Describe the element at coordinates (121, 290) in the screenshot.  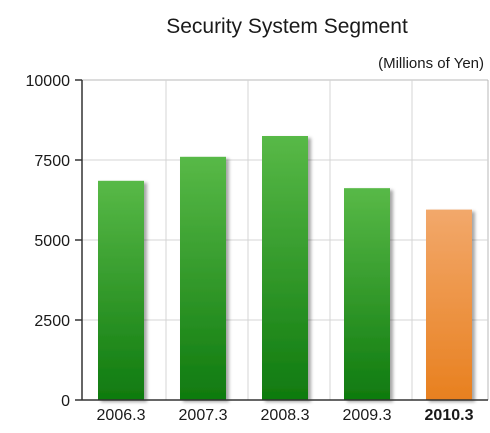
I see `bar-2006.3` at that location.